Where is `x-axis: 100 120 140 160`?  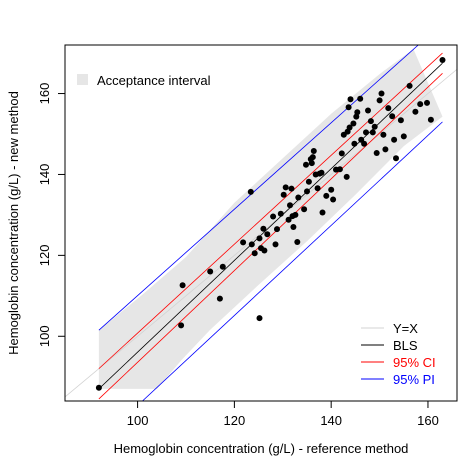 x-axis: 100 120 140 160 is located at coordinates (283, 414).